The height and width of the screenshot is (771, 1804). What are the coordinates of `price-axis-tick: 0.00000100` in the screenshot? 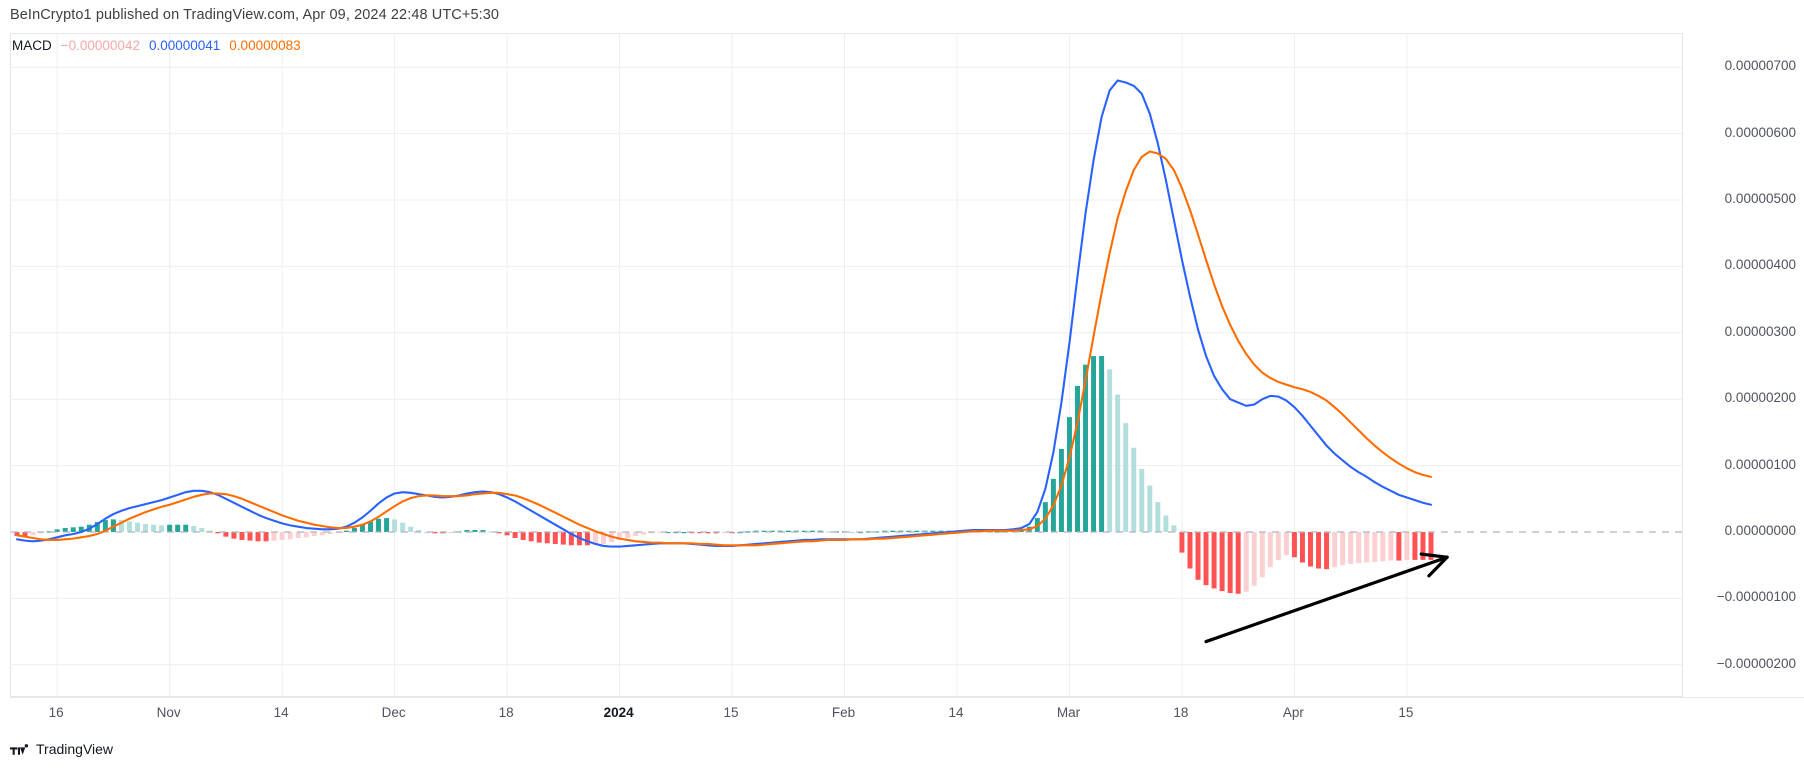 It's located at (1760, 464).